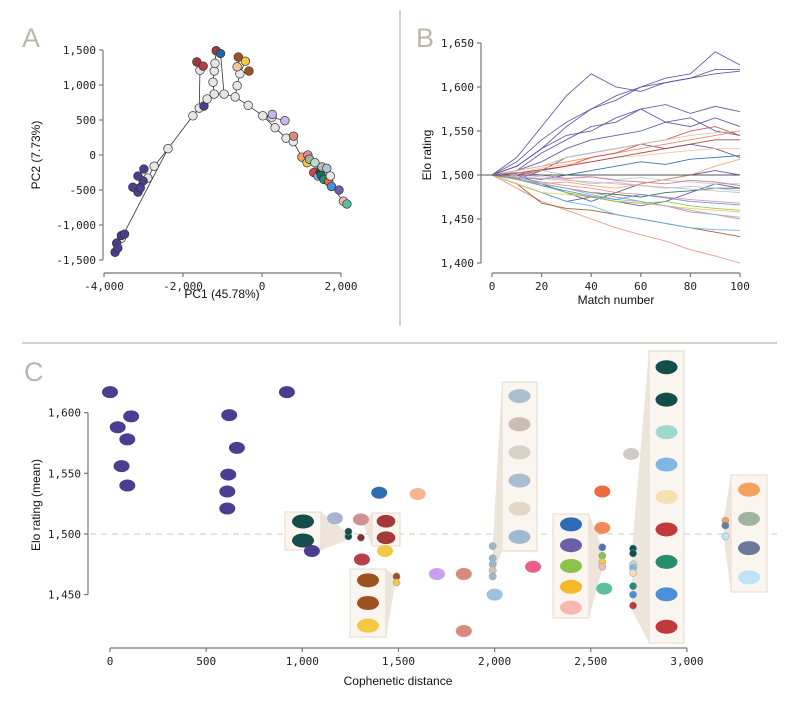  What do you see at coordinates (749, 577) in the screenshot?
I see `blue-flagellate-icon` at bounding box center [749, 577].